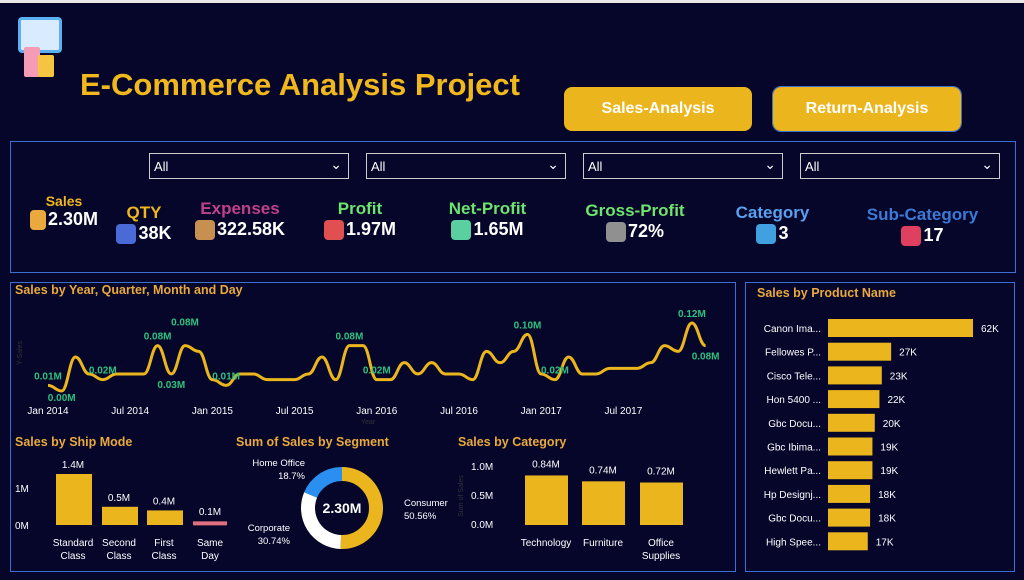  What do you see at coordinates (623, 411) in the screenshot?
I see `x-tick-label: Jul 2017` at bounding box center [623, 411].